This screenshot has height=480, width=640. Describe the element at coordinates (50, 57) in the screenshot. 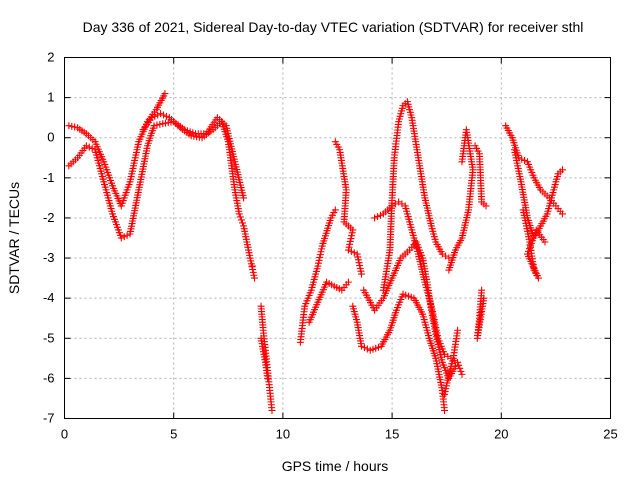

I see `y-tick-label: 2` at that location.